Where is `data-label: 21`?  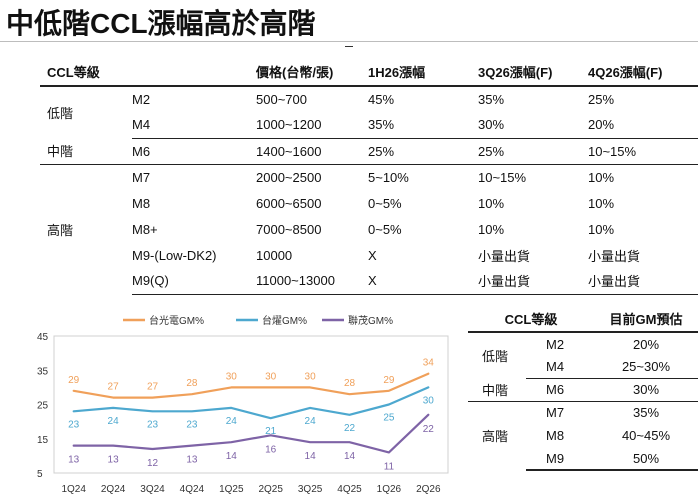
data-label: 21 is located at coordinates (271, 431).